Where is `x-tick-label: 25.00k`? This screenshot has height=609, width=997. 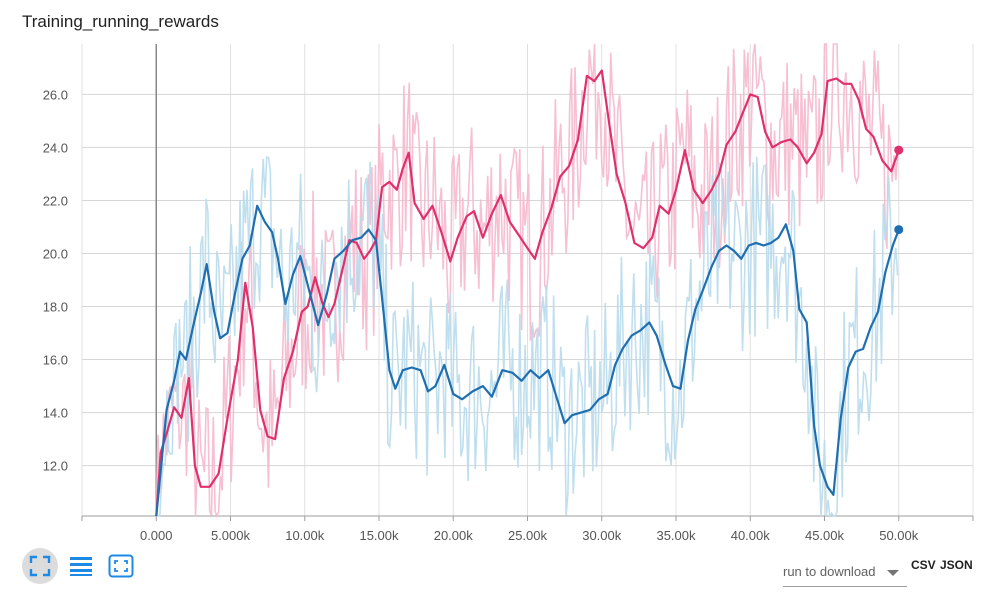 x-tick-label: 25.00k is located at coordinates (528, 535).